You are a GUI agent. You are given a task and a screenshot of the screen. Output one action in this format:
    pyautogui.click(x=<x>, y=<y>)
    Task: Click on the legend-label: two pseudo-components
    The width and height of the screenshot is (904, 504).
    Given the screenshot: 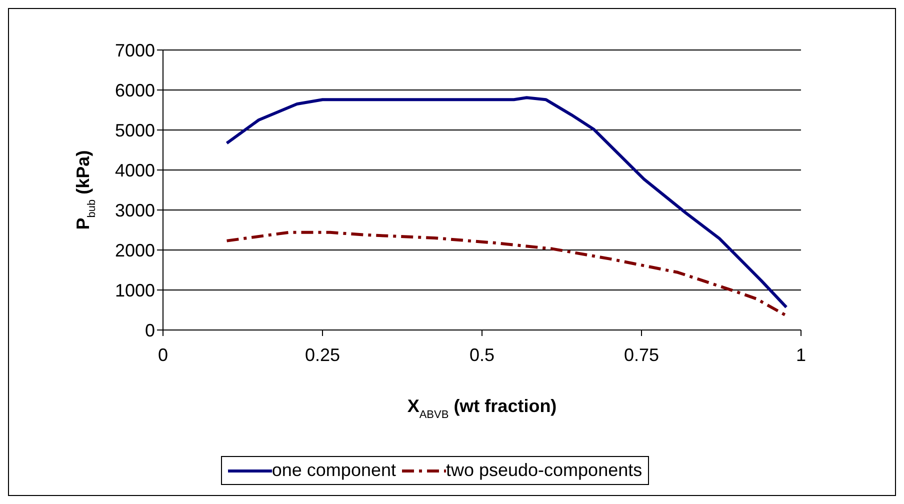 What is the action you would take?
    pyautogui.click(x=544, y=470)
    